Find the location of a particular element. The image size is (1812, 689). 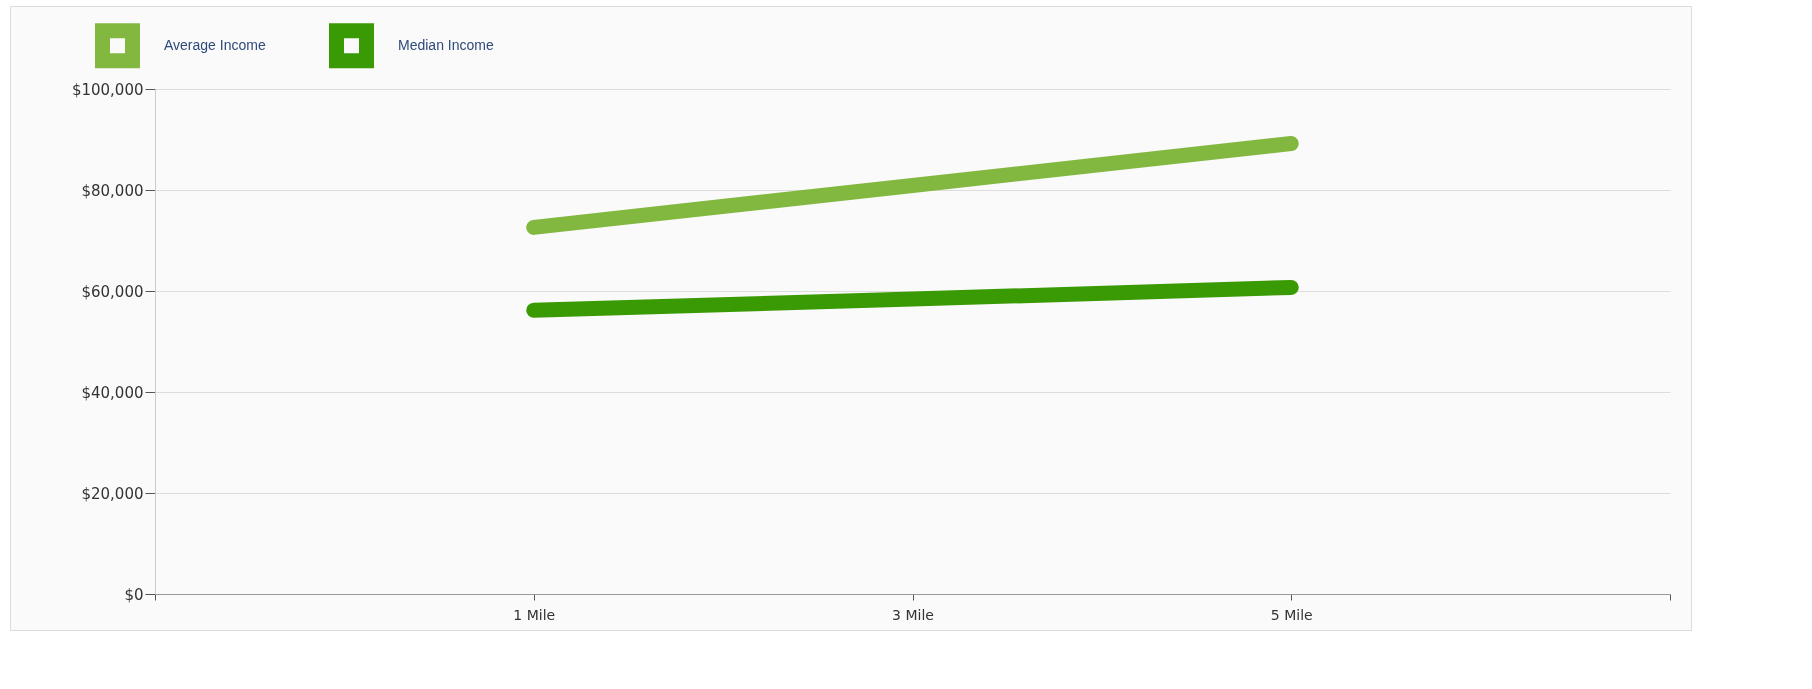

y-tick-label: $40,000 is located at coordinates (112, 392).